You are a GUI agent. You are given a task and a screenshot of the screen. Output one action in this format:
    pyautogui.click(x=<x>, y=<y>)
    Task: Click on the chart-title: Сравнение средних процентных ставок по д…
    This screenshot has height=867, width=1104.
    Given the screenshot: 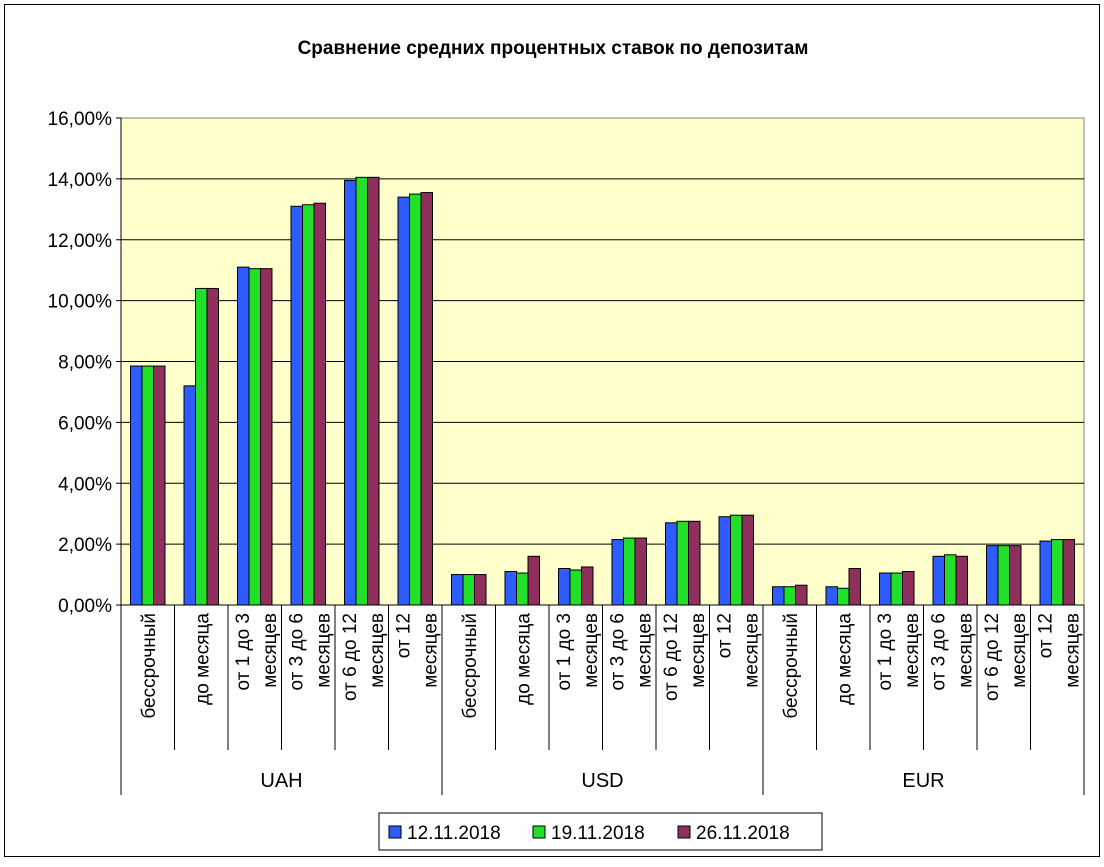 What is the action you would take?
    pyautogui.click(x=553, y=48)
    